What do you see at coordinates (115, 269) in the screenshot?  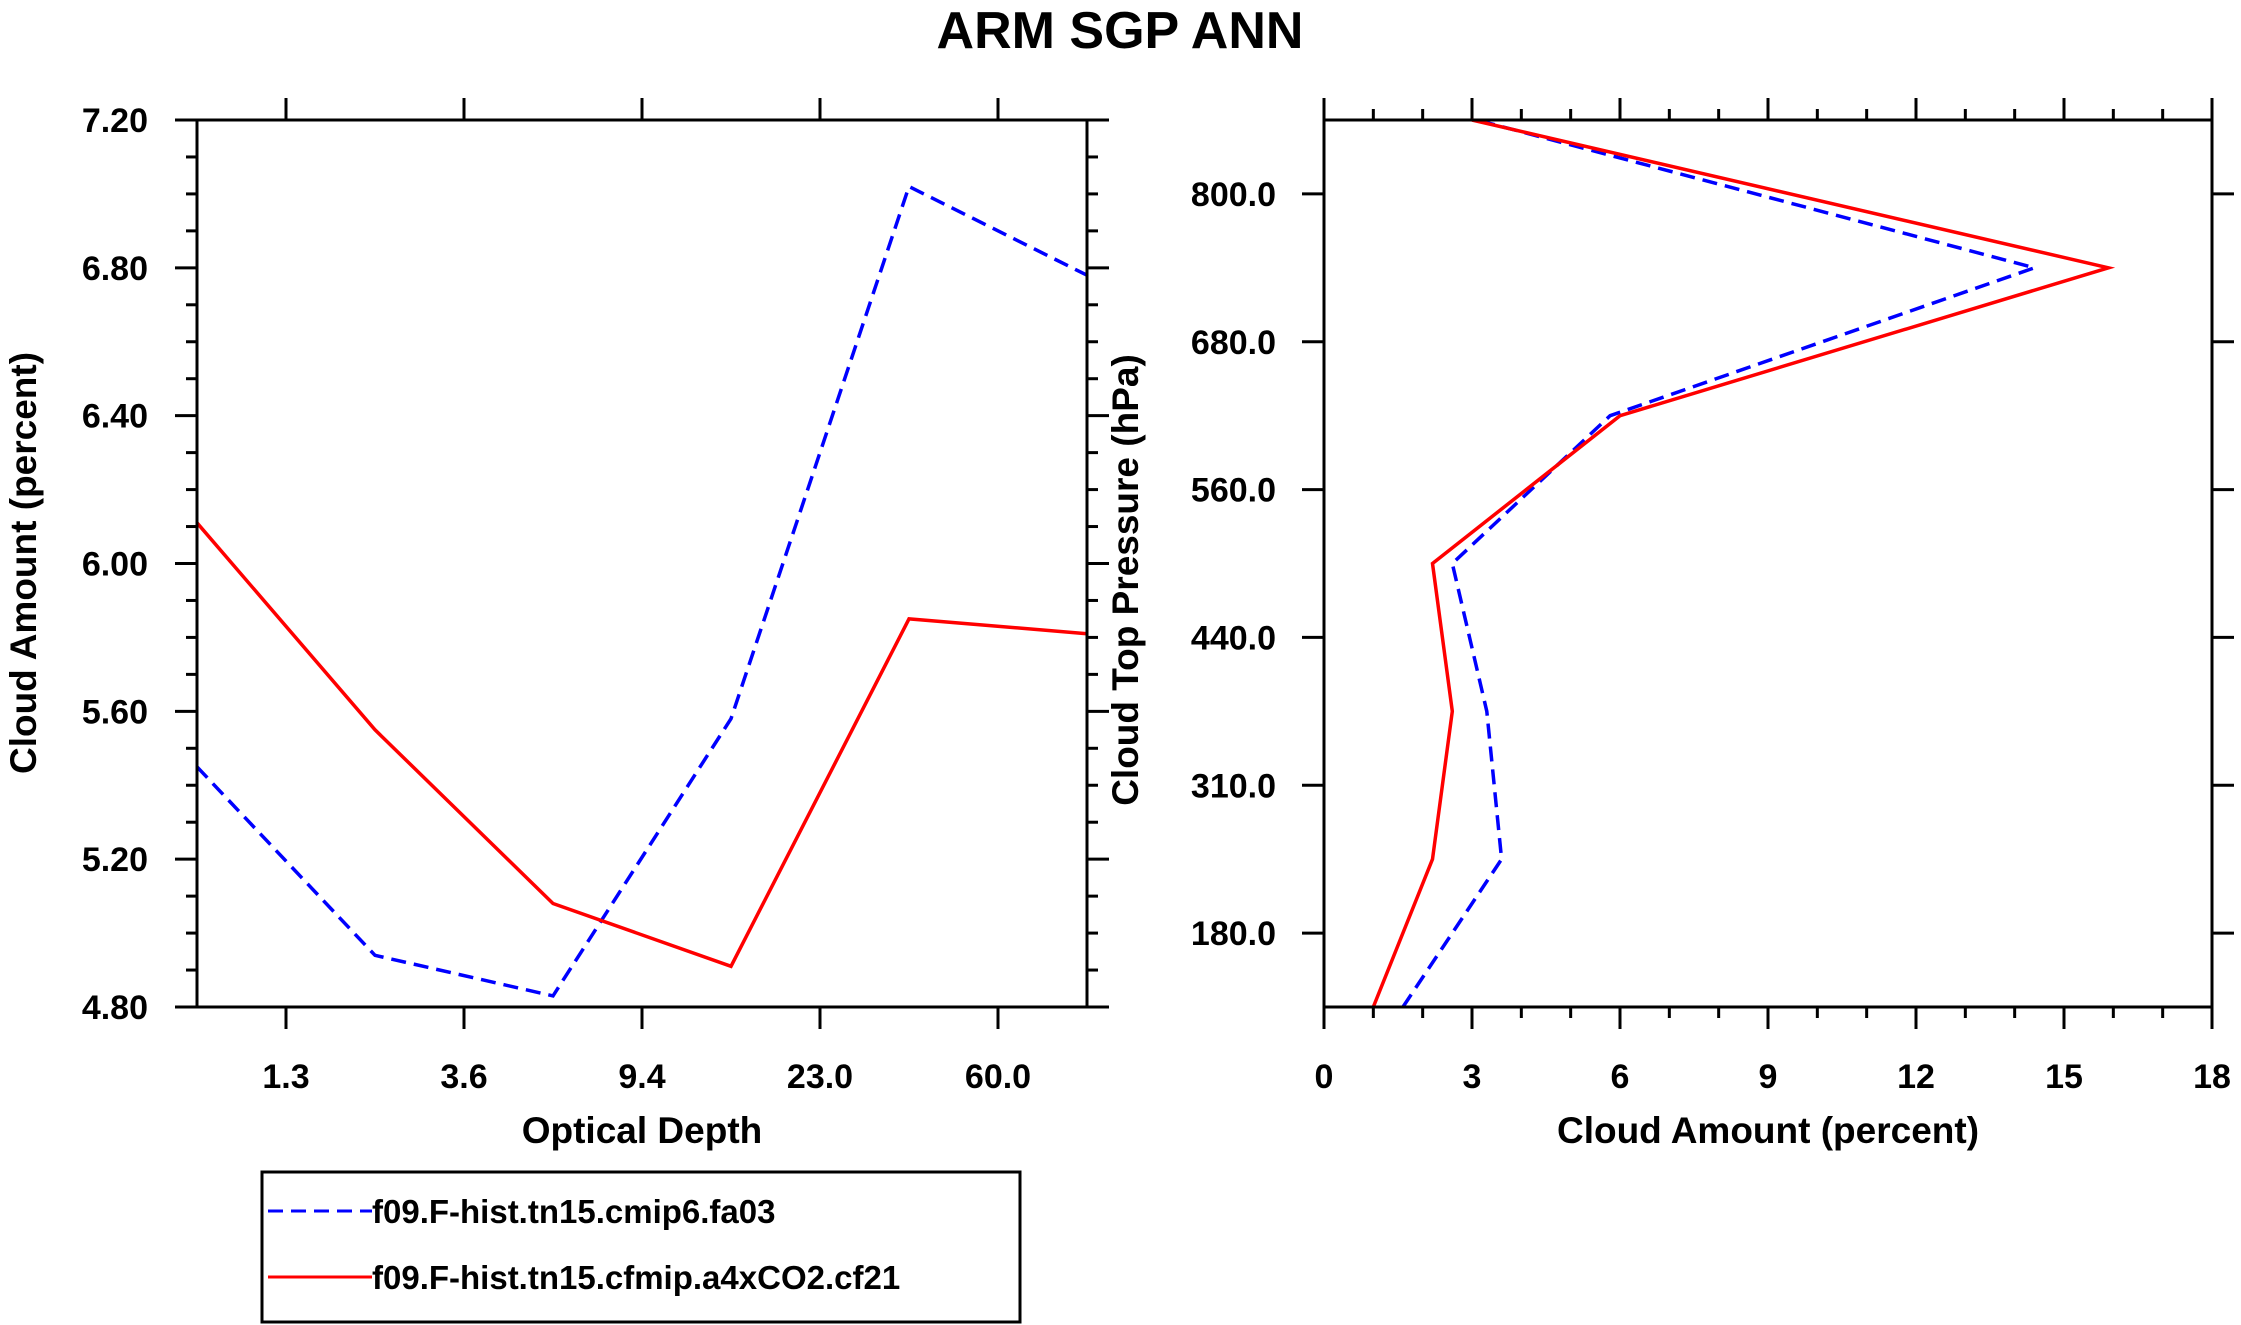 I see `left-y-tick-label: 6.80` at bounding box center [115, 269].